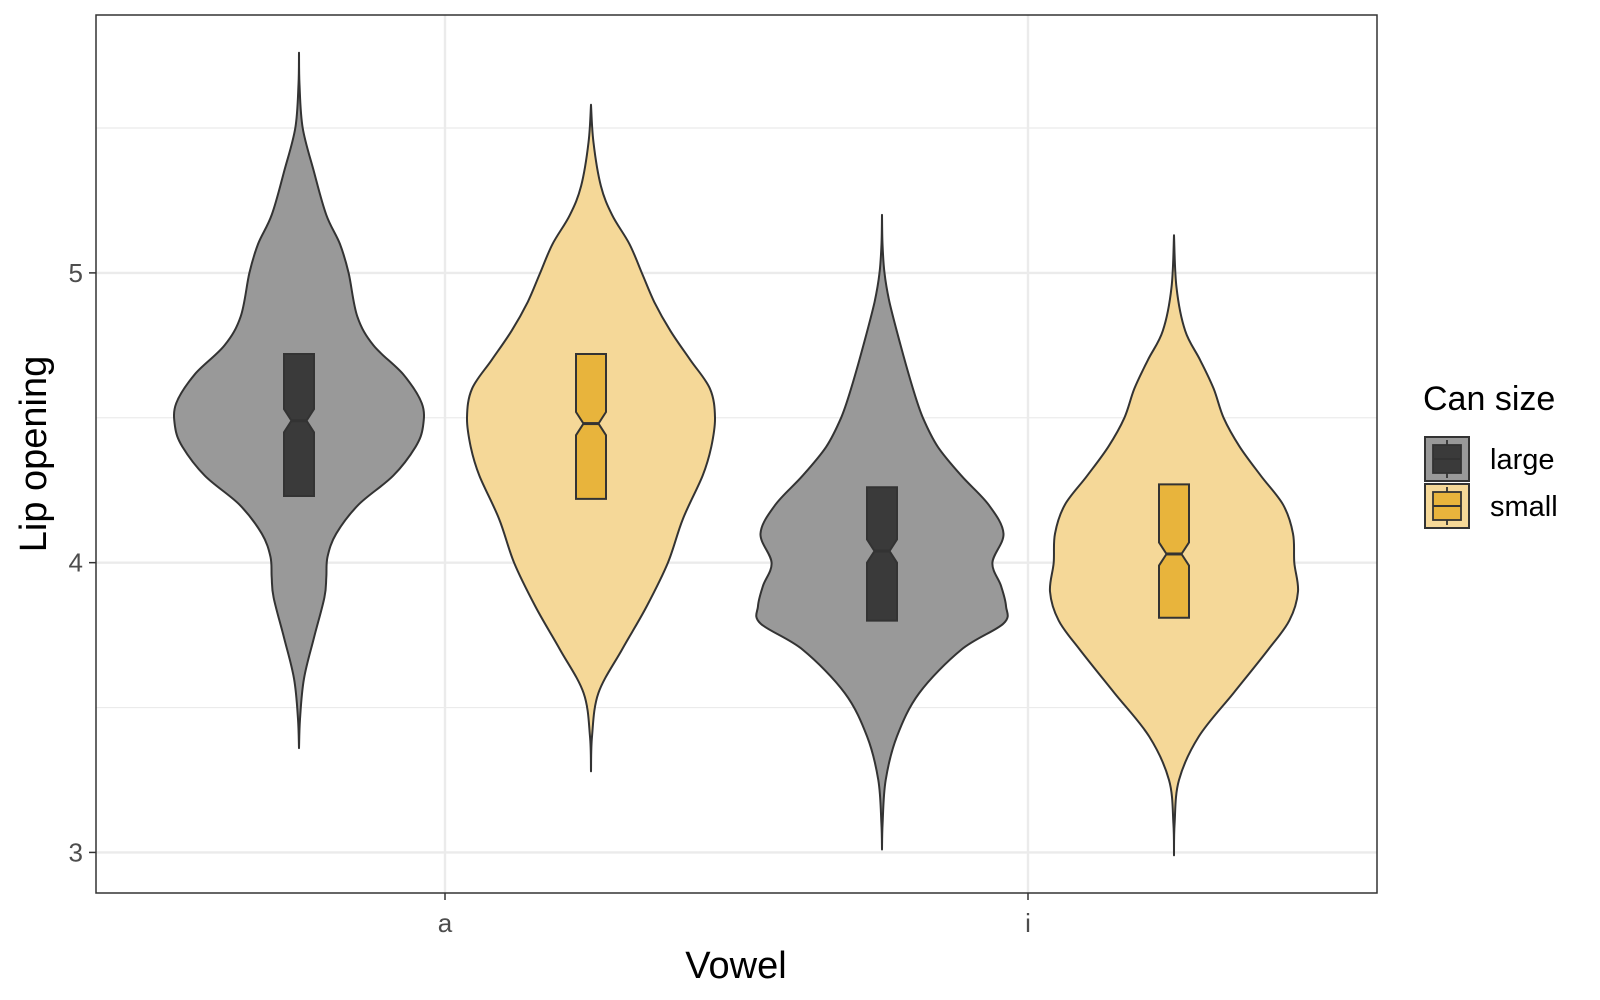 The height and width of the screenshot is (1000, 1600). I want to click on legend: Can size large small, so click(1490, 454).